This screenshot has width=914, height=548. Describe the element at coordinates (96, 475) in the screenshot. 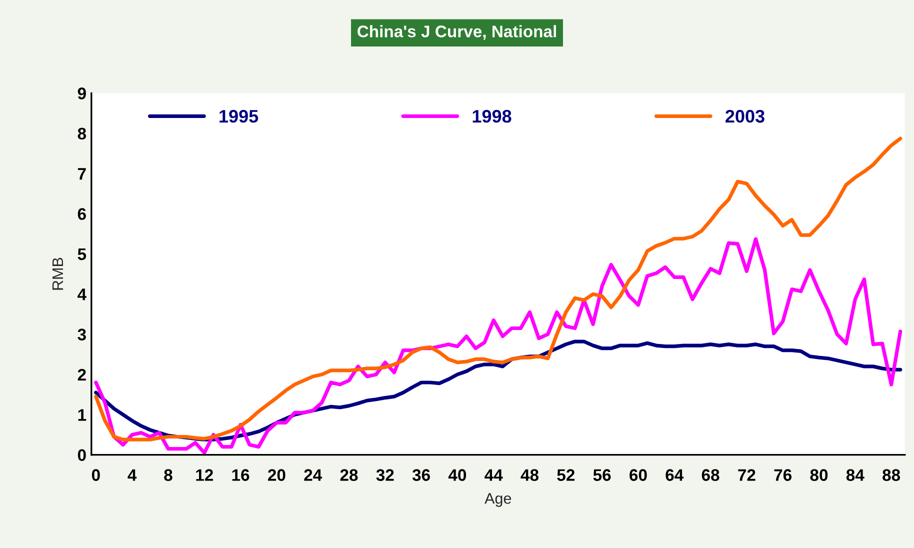

I see `x-tick-label: 0` at that location.